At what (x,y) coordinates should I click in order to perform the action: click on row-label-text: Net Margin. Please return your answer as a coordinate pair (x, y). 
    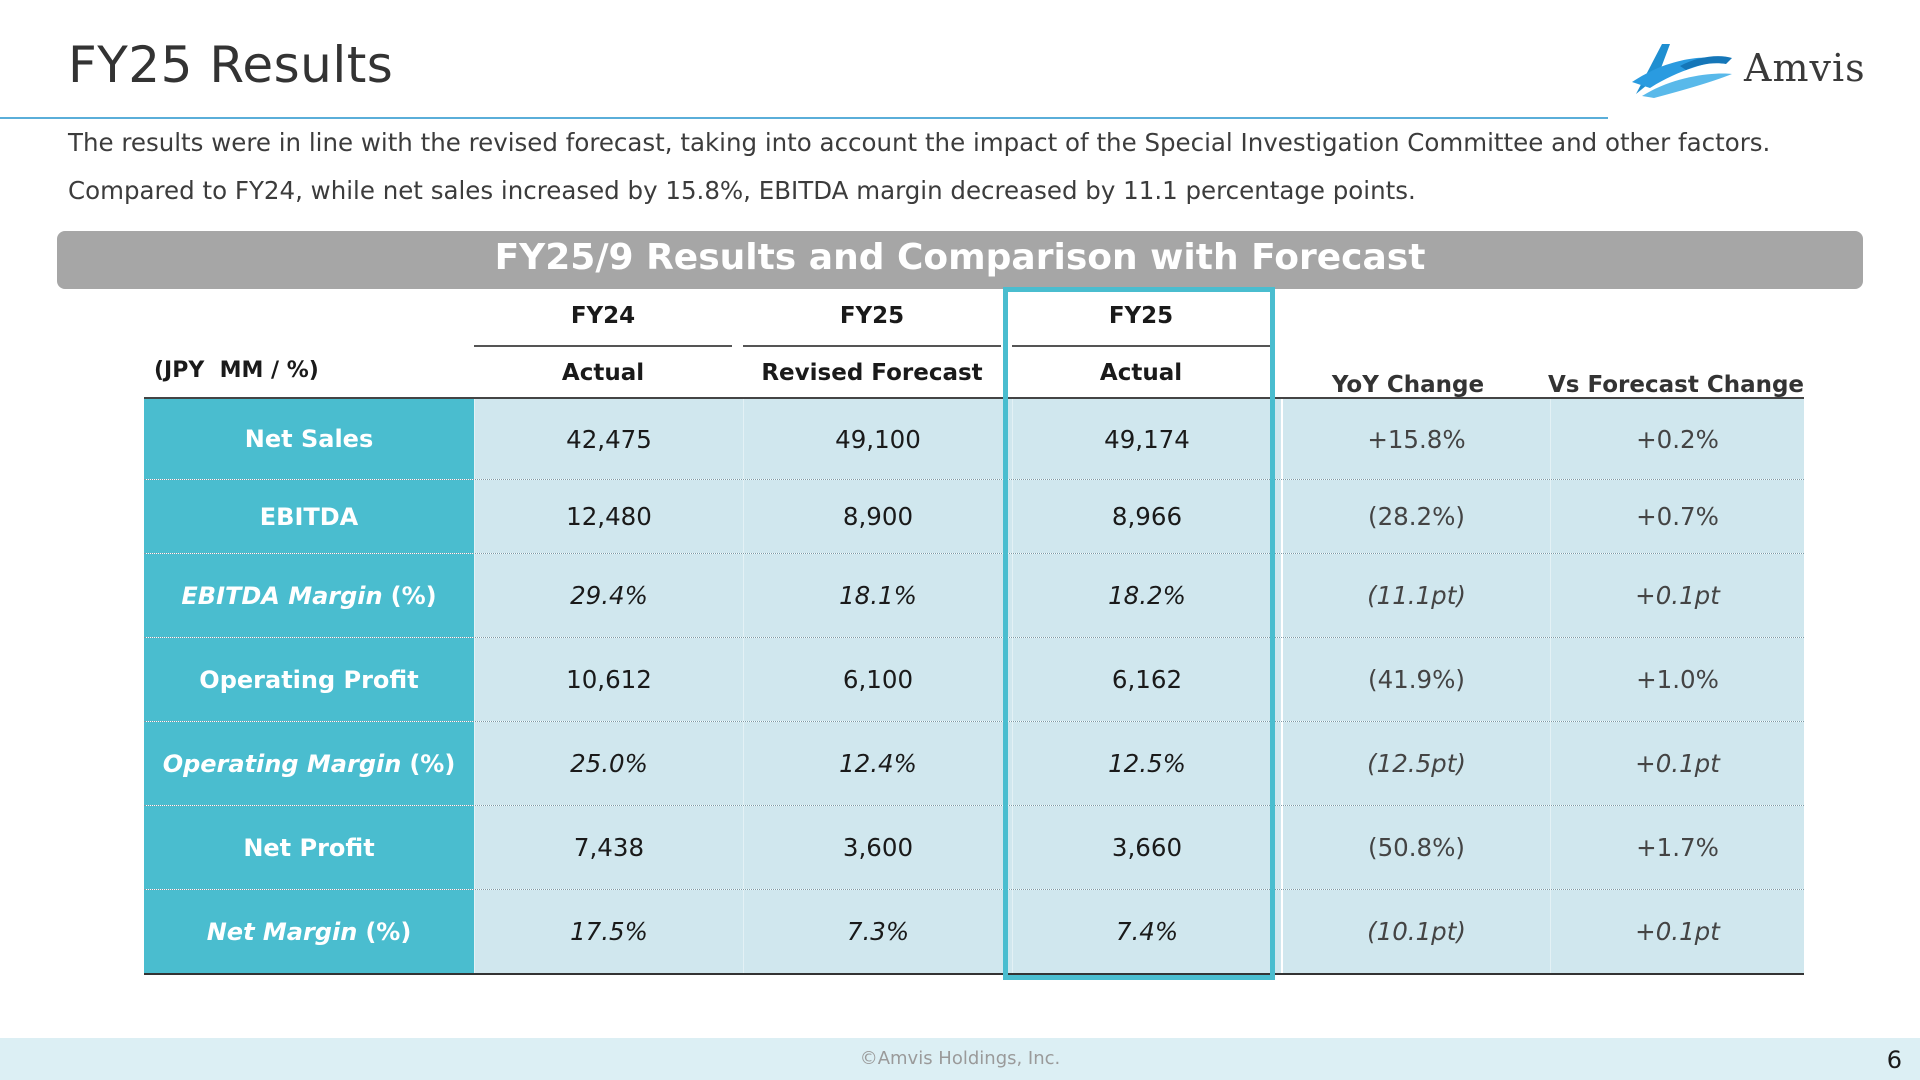
    Looking at the image, I should click on (282, 931).